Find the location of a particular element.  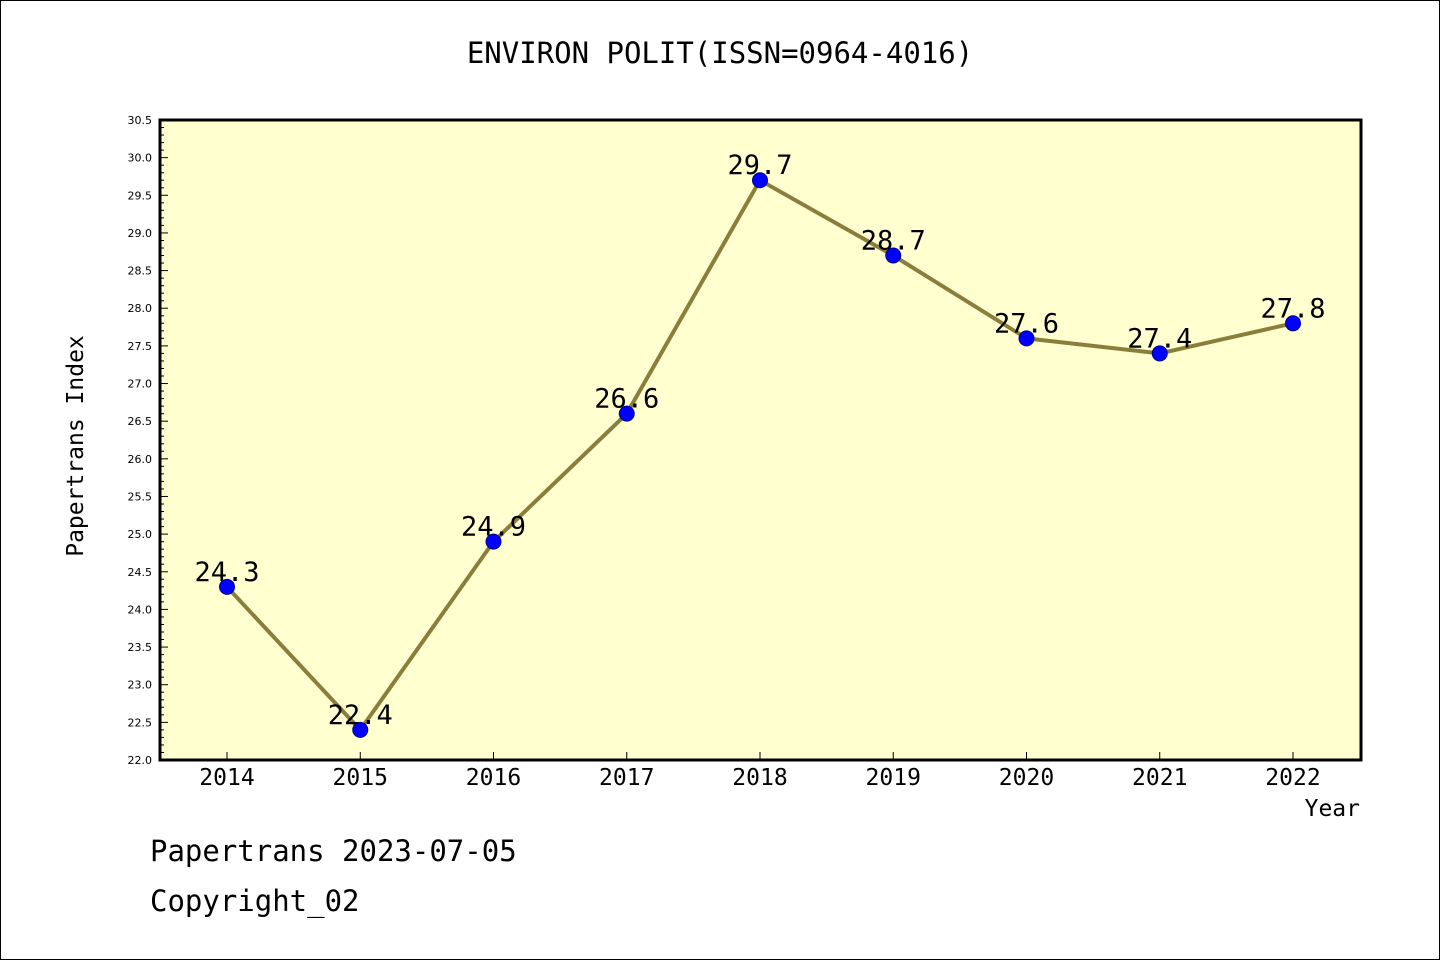

y-tick-label: 27.0 is located at coordinates (140, 384).